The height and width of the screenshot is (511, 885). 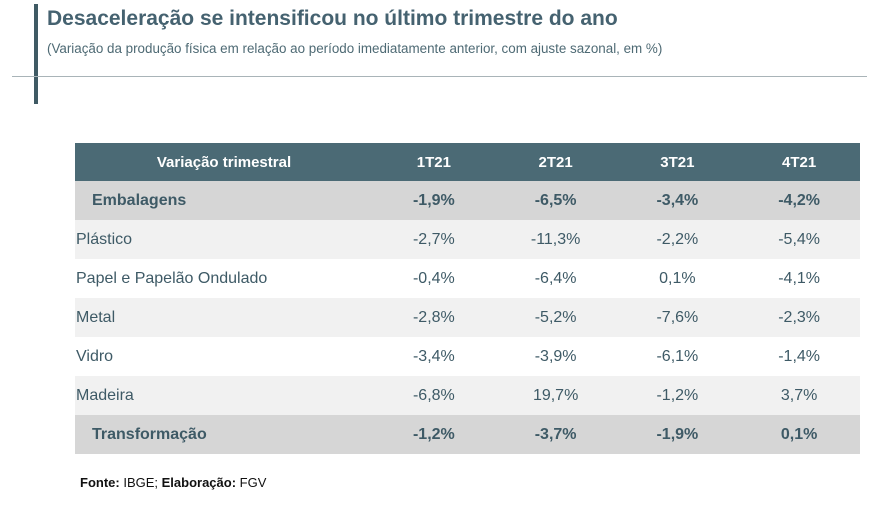 I want to click on source-label: Fonte:, so click(x=100, y=482).